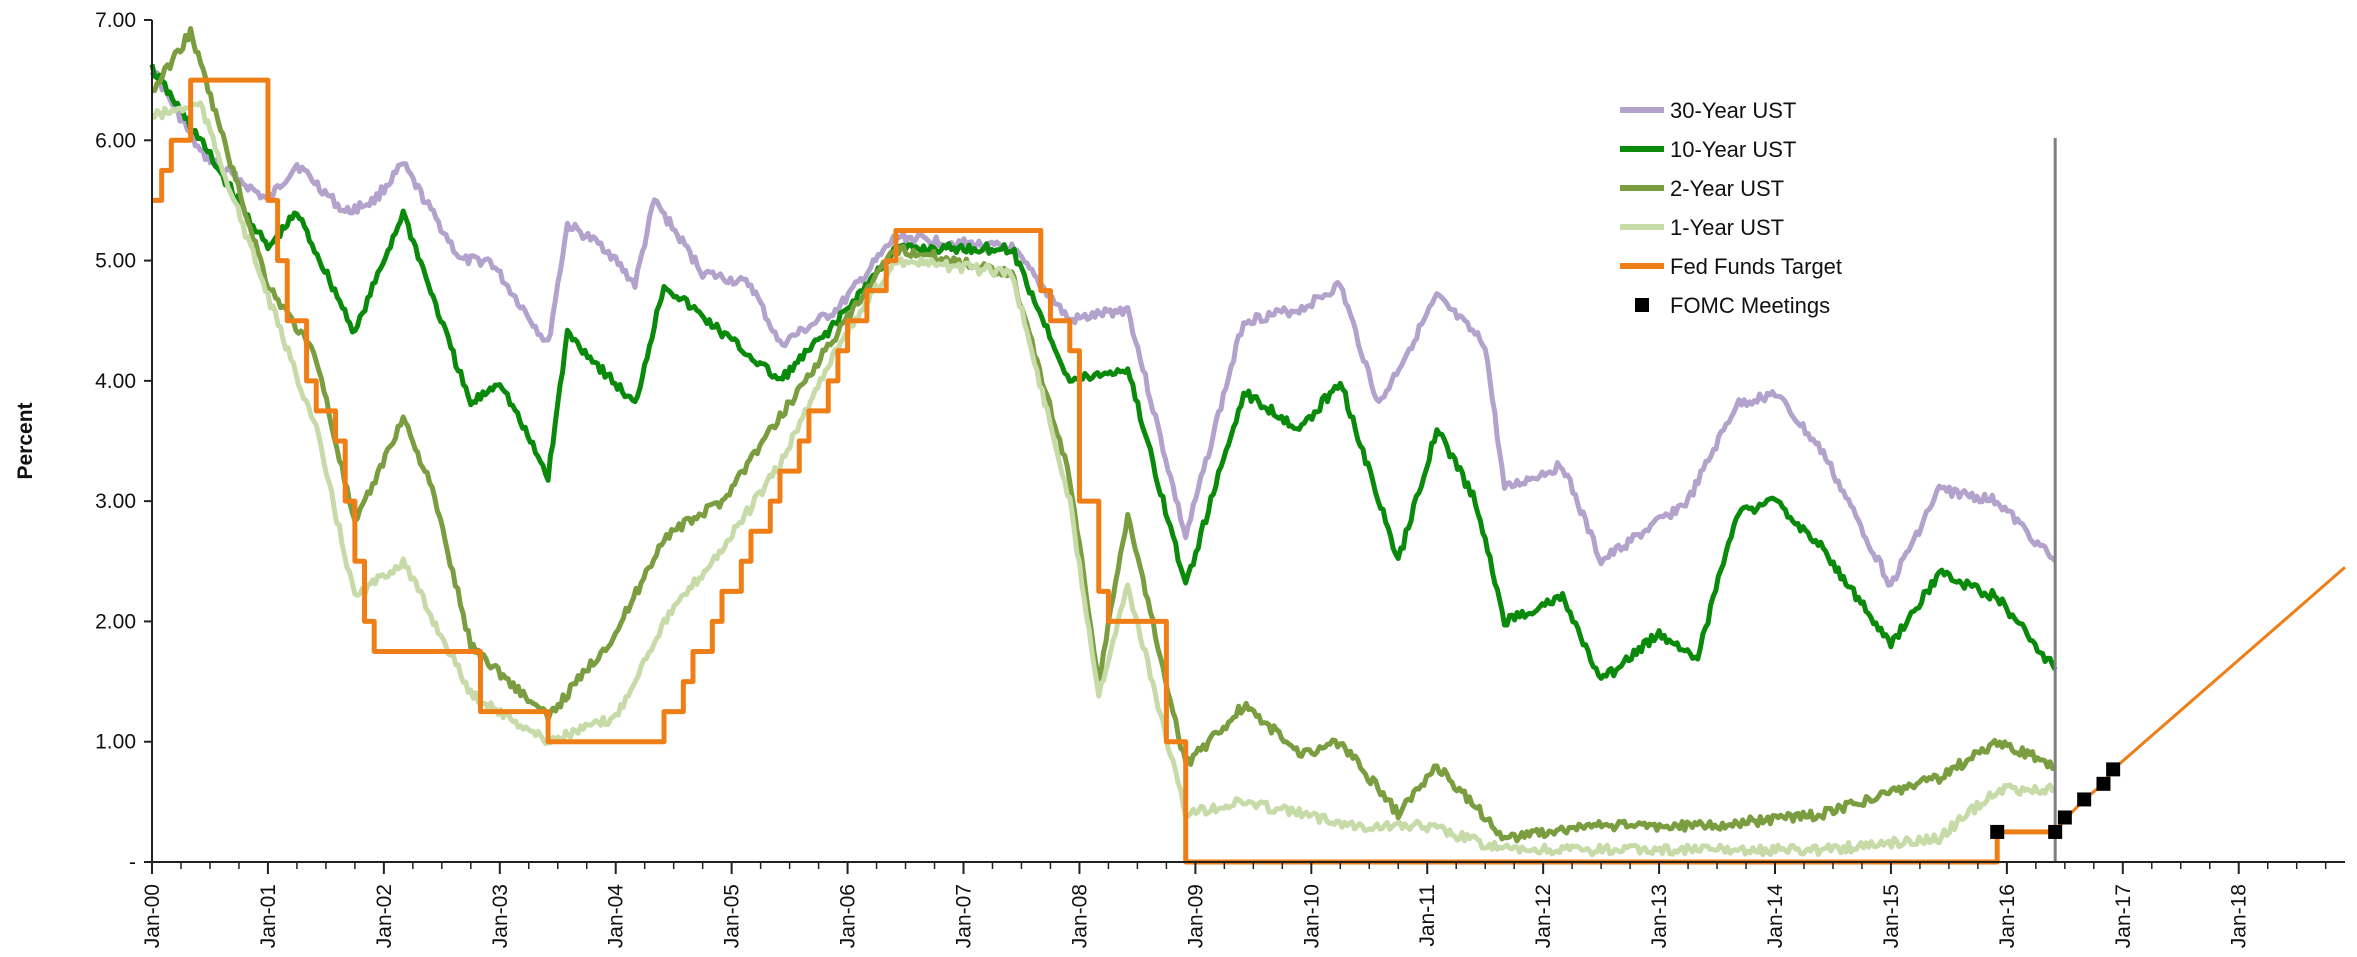  Describe the element at coordinates (732, 916) in the screenshot. I see `x-tick-label: Jan-05` at that location.